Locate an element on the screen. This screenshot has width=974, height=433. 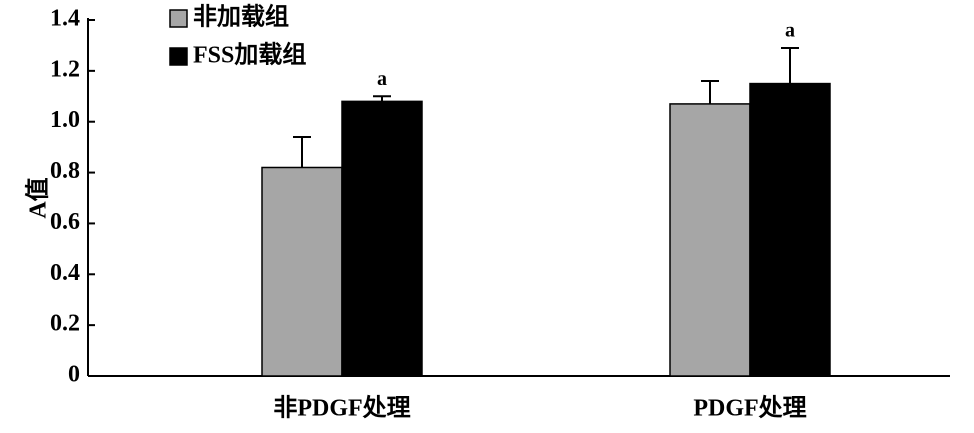
y-axis-label: A值 is located at coordinates (38, 197).